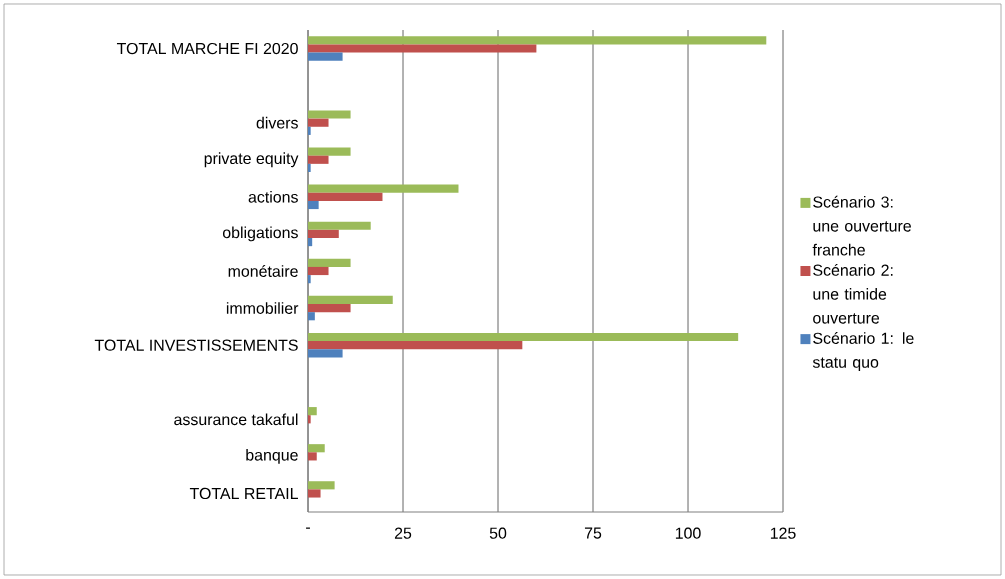 The width and height of the screenshot is (1005, 579). Describe the element at coordinates (236, 419) in the screenshot. I see `y-tick-label: assurance takaful` at that location.